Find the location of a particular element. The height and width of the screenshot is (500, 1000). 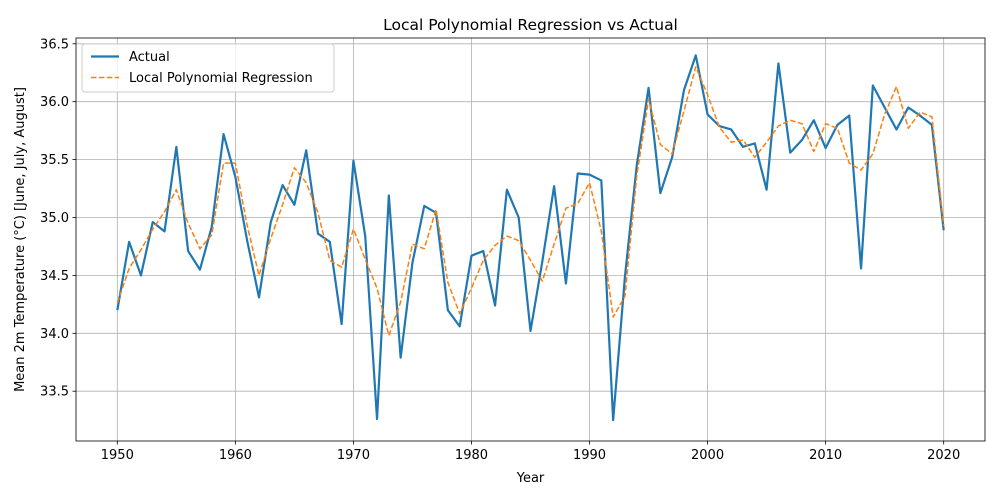

x-axis-label: Year is located at coordinates (530, 478).